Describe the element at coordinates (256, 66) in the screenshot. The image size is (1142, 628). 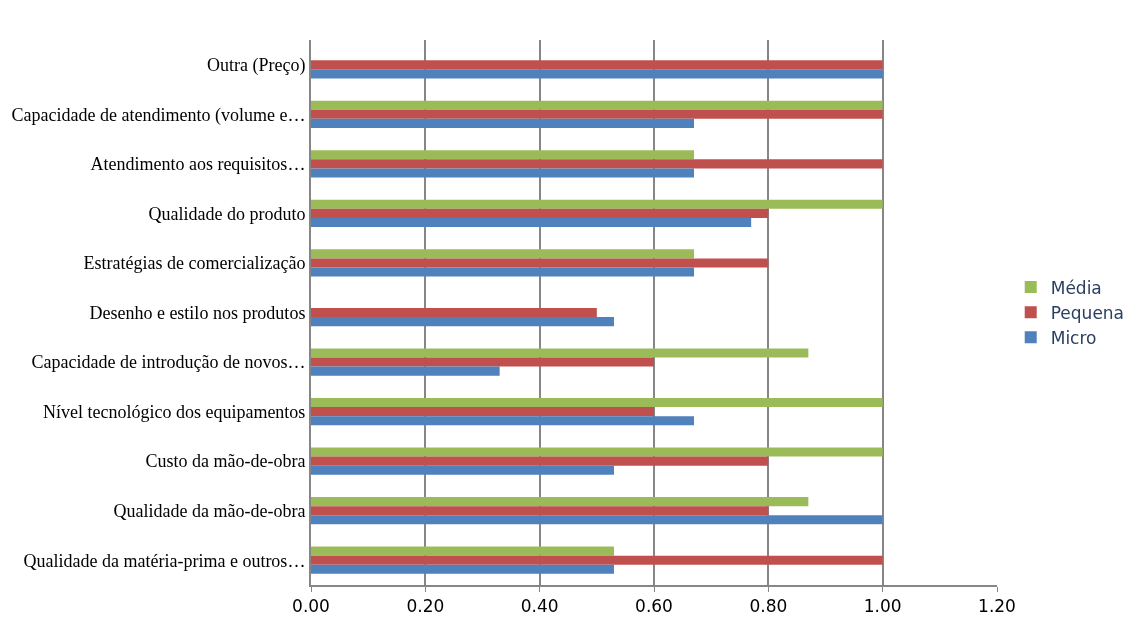
I see `y-tick-label: Outra (Preço)` at that location.